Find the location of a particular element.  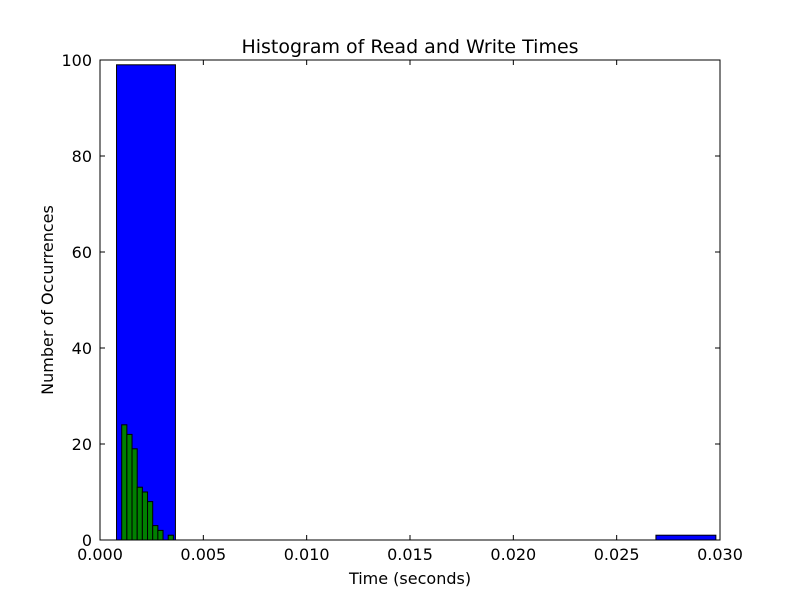

x-tick-label: 0.025 is located at coordinates (617, 554).